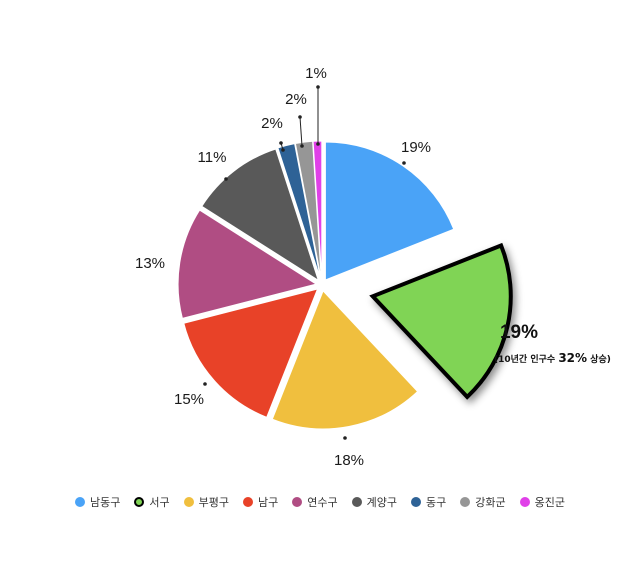  I want to click on legend-item: 남동구, so click(97, 502).